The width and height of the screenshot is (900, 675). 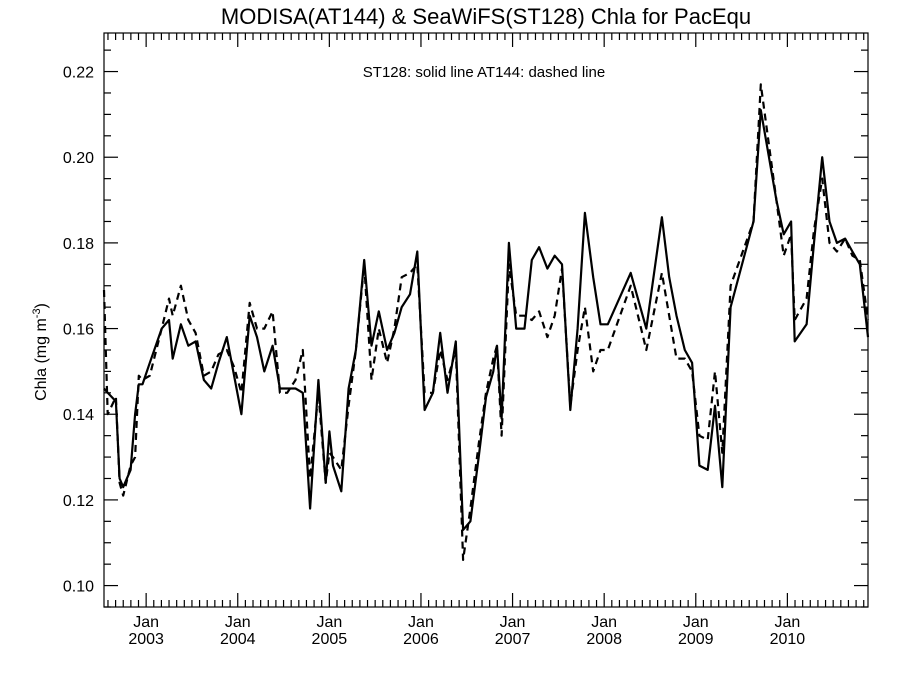 What do you see at coordinates (78, 158) in the screenshot?
I see `y-tick-label: 0.20` at bounding box center [78, 158].